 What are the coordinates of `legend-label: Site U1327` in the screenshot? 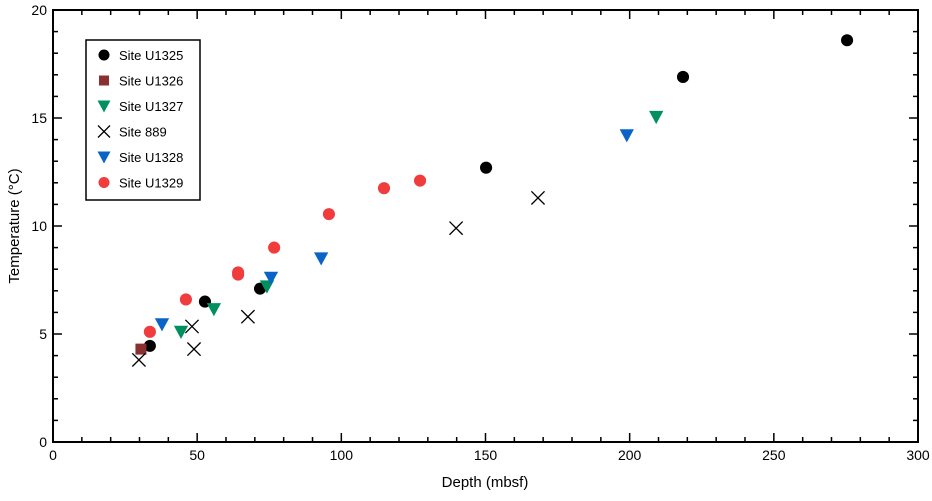 It's located at (151, 106).